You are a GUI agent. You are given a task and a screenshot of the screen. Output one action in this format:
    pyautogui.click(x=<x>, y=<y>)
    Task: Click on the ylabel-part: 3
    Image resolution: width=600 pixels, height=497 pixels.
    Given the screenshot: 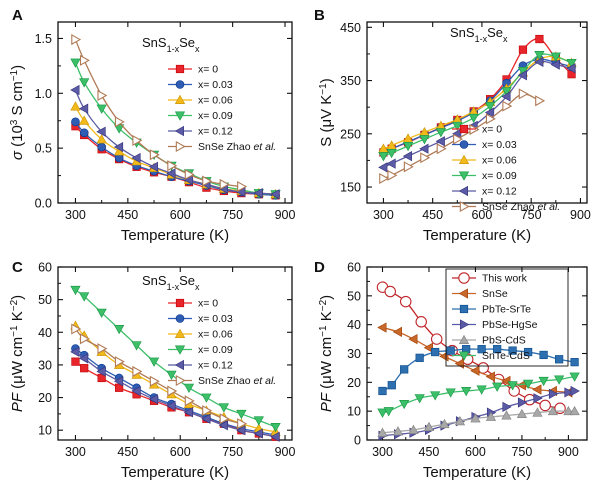 What is the action you would take?
    pyautogui.click(x=14, y=122)
    